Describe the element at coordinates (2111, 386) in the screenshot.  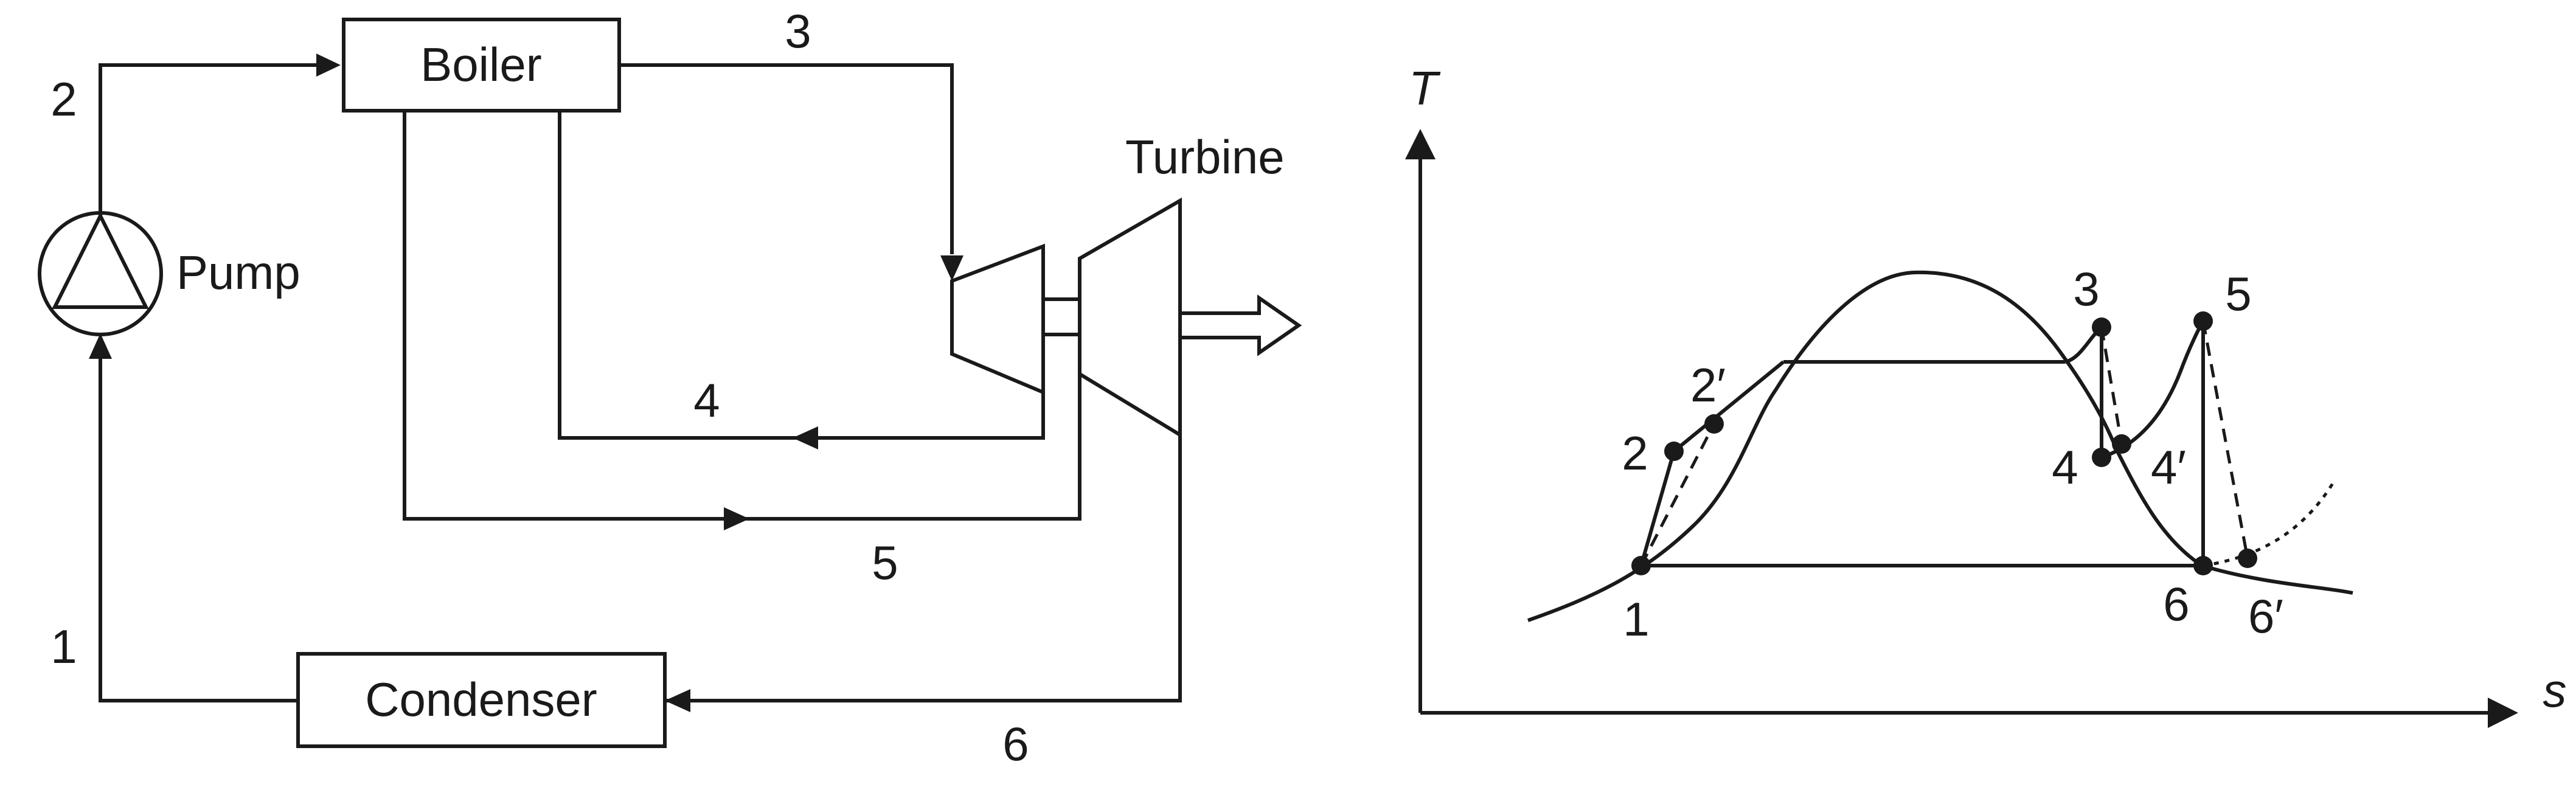
I see `actual-expansion-3-4p-line` at that location.